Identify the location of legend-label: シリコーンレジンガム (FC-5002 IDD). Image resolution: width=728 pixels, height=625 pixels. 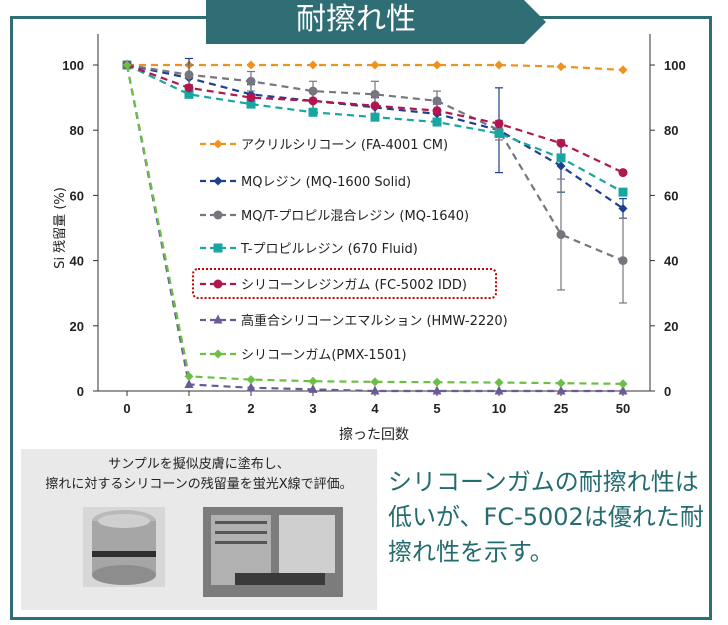
(354, 285).